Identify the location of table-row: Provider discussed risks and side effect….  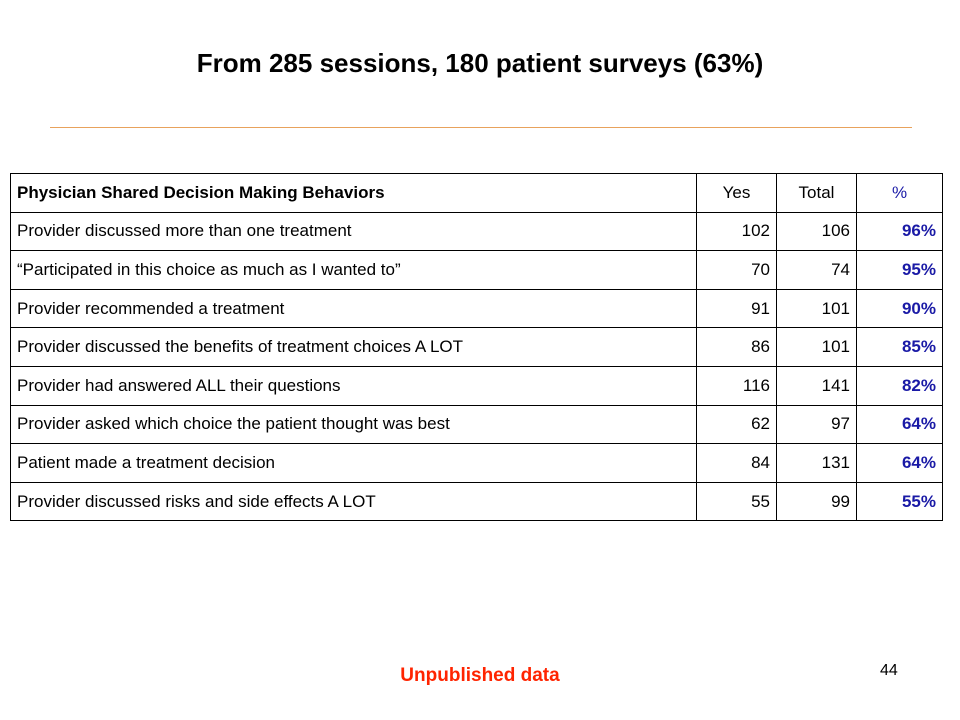
(476, 501).